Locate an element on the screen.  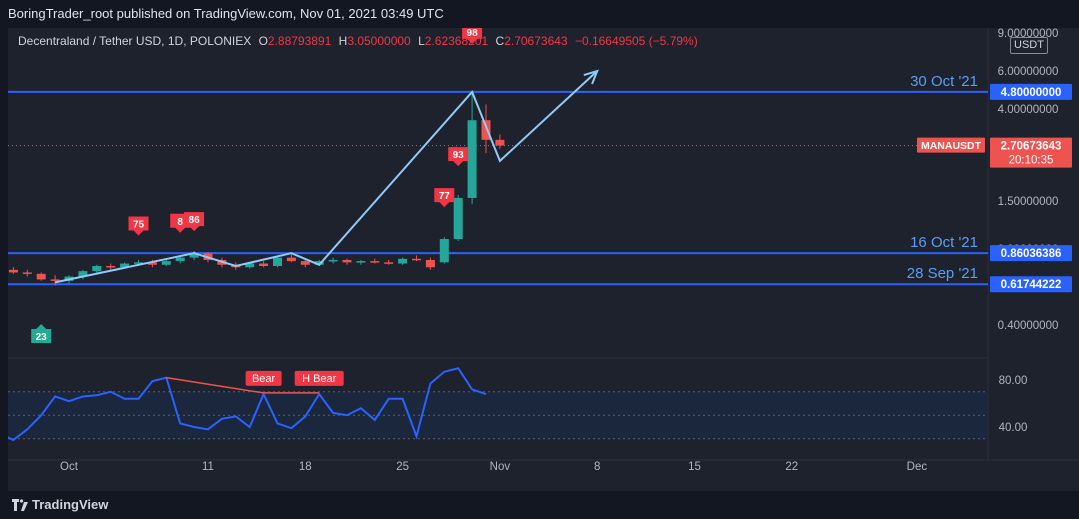
divergence-tag-label-0: Bear is located at coordinates (264, 379).